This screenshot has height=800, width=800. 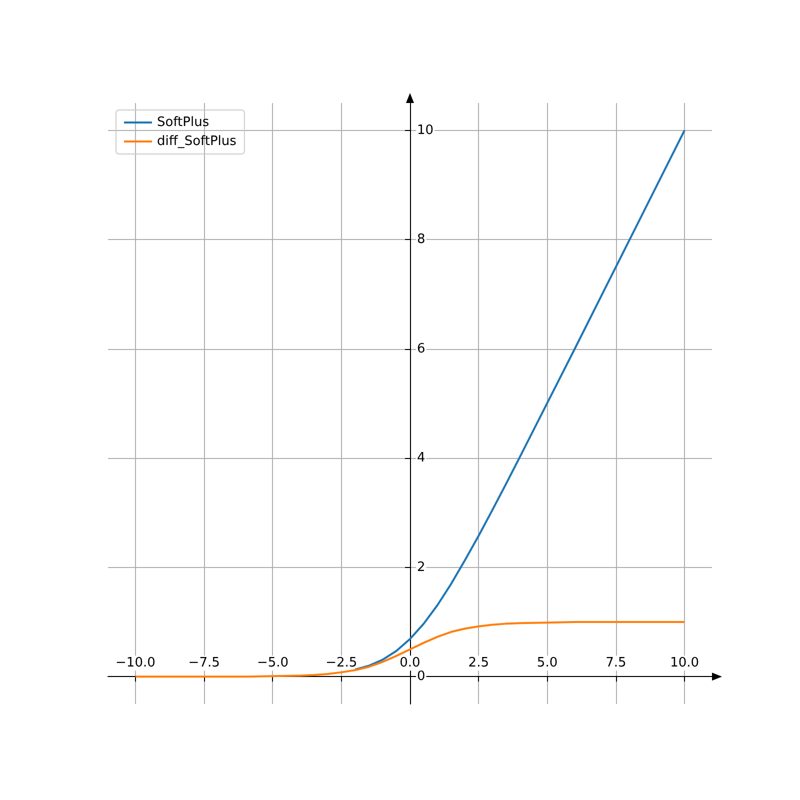 What do you see at coordinates (425, 130) in the screenshot?
I see `y-tick-label: 10` at bounding box center [425, 130].